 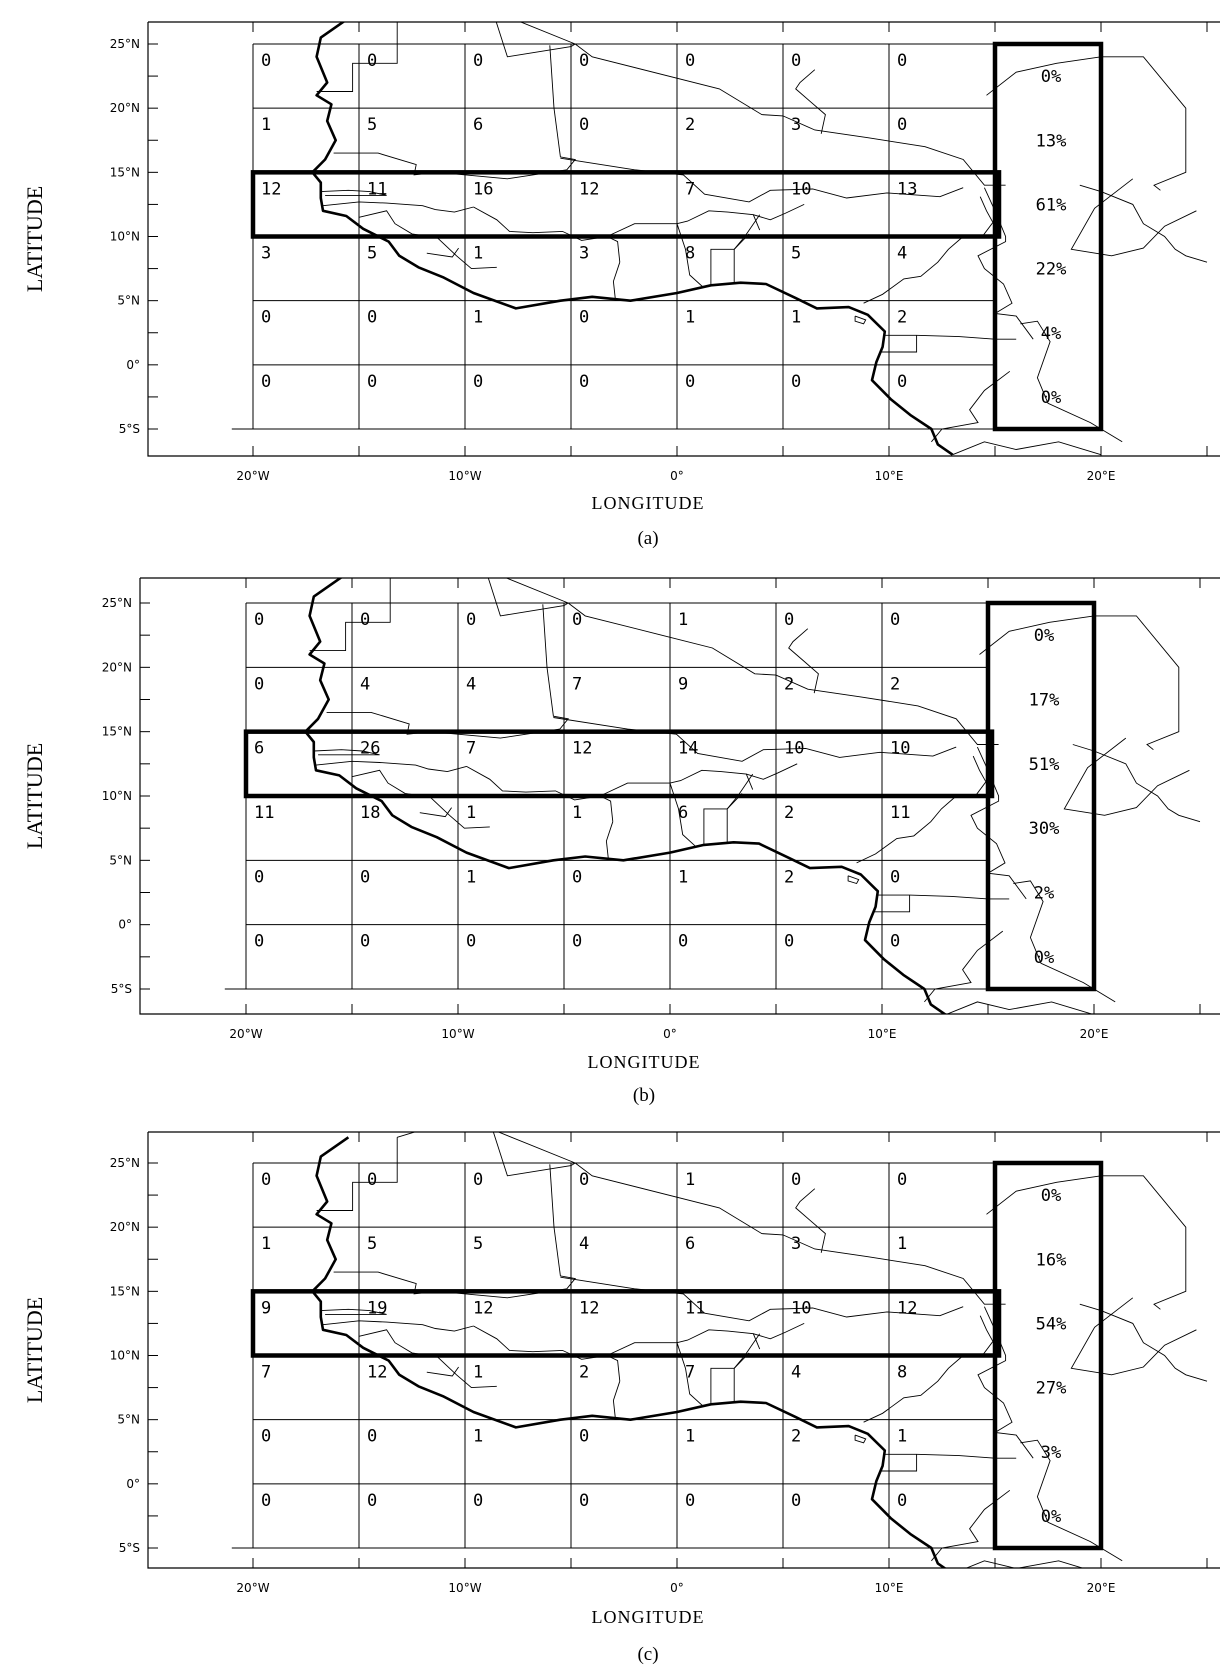 I want to click on row-percent: 16%, so click(x=1051, y=1260).